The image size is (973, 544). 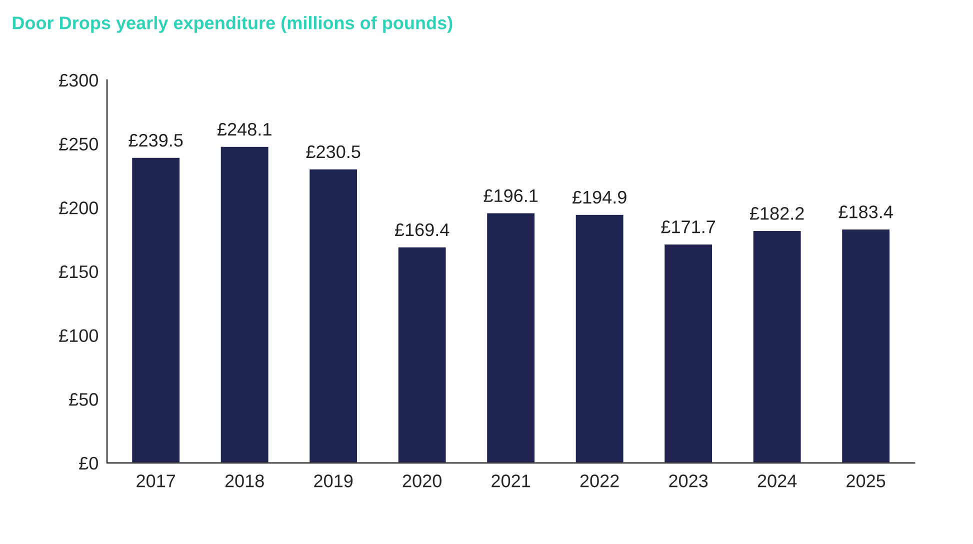 I want to click on data-label: £182.2, so click(x=777, y=213).